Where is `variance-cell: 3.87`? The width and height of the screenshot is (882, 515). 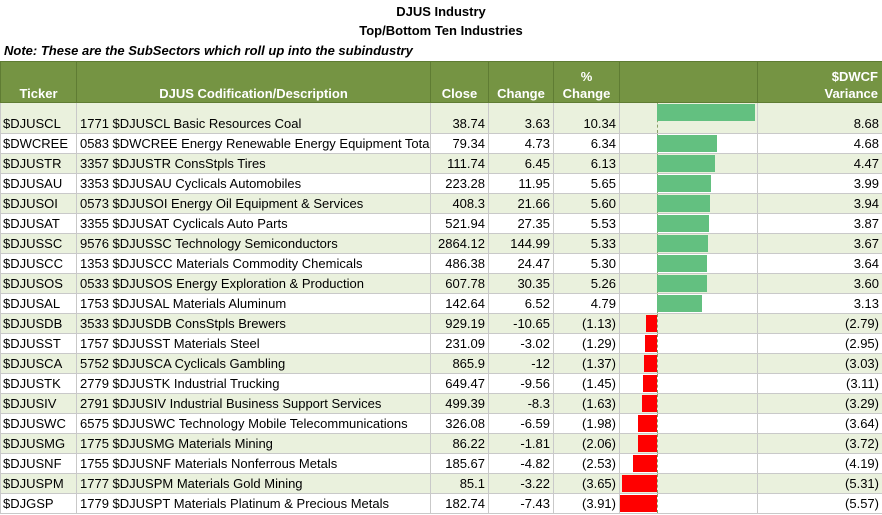
variance-cell: 3.87 is located at coordinates (819, 223).